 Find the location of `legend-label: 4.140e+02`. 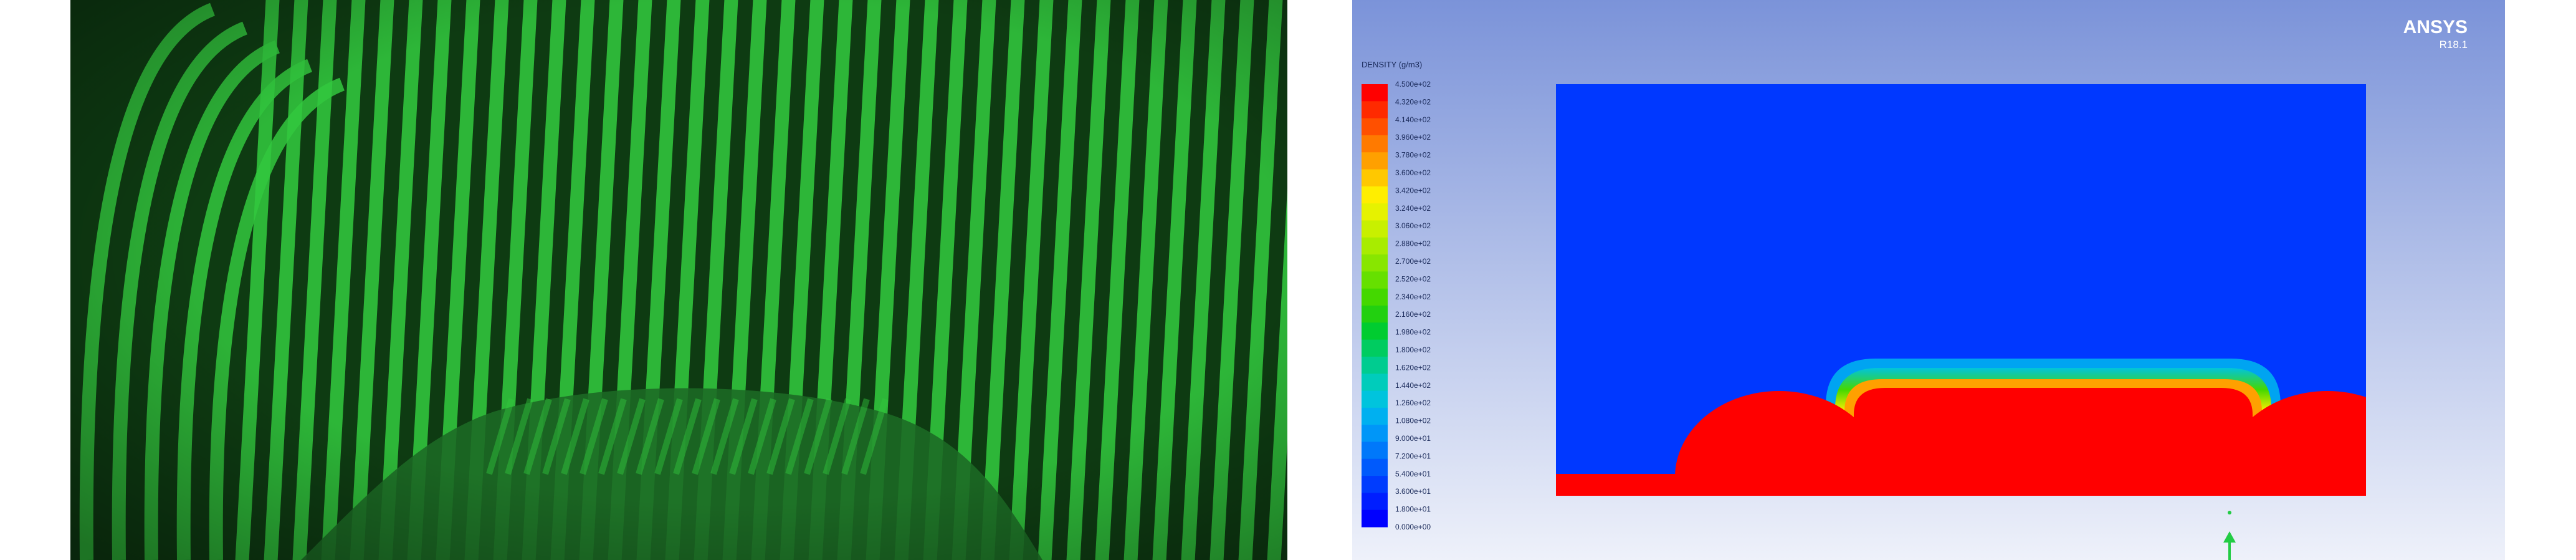

legend-label: 4.140e+02 is located at coordinates (1413, 119).